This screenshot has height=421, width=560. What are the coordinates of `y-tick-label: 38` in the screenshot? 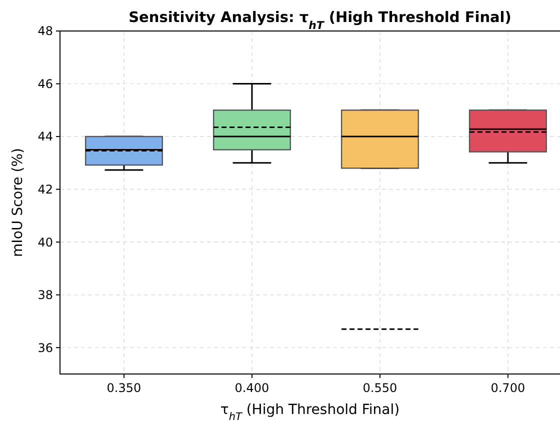 It's located at (45, 295).